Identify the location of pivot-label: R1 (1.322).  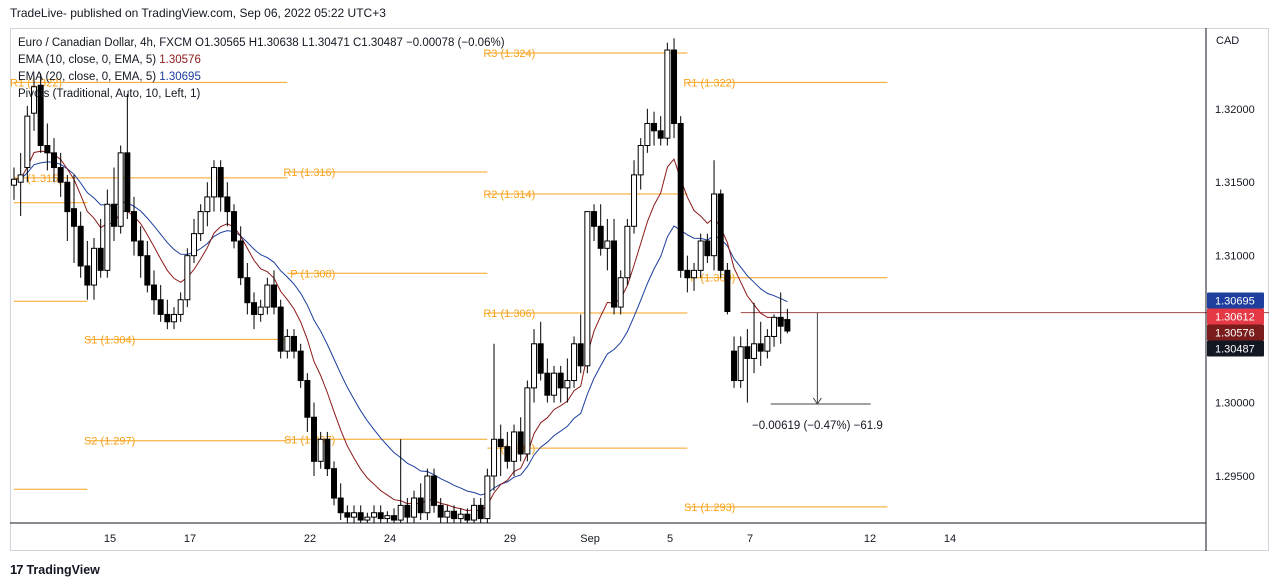
(36, 83).